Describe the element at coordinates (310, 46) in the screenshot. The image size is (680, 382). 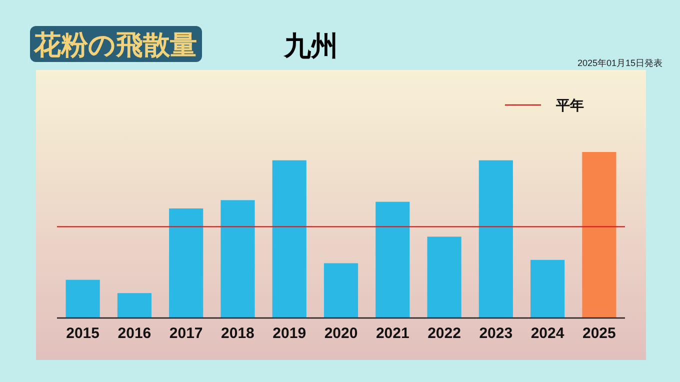
I see `chart-subtitle: 九州` at that location.